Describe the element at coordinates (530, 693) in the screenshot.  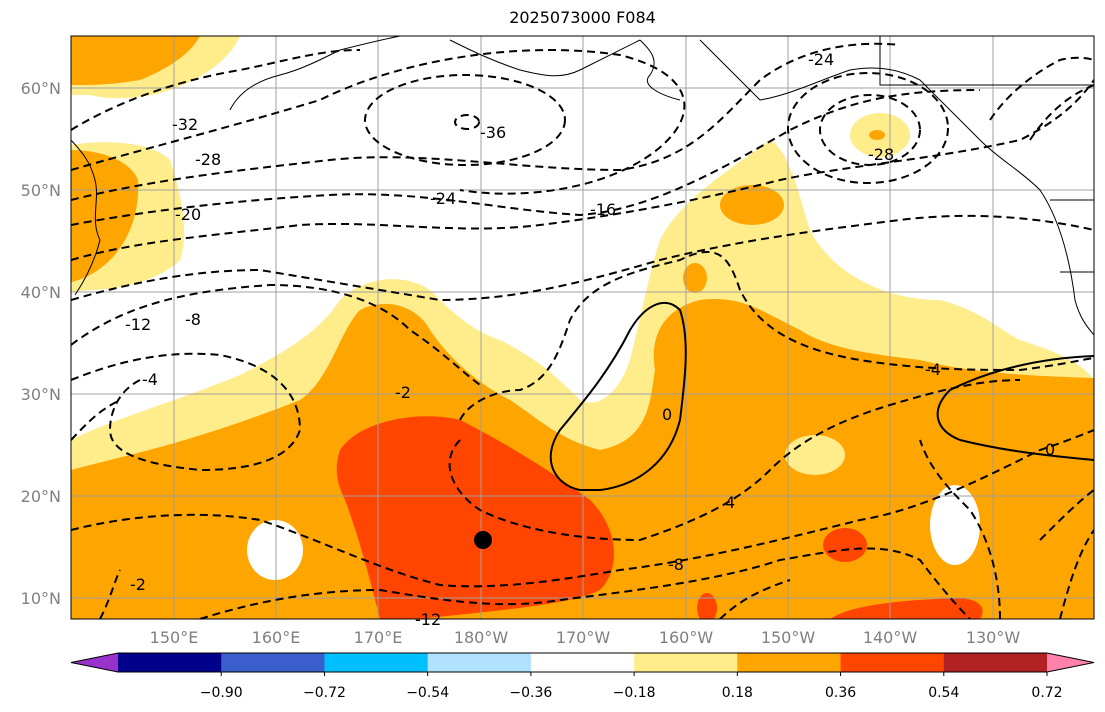
I see `colorbar-tick-label: −0.36` at that location.